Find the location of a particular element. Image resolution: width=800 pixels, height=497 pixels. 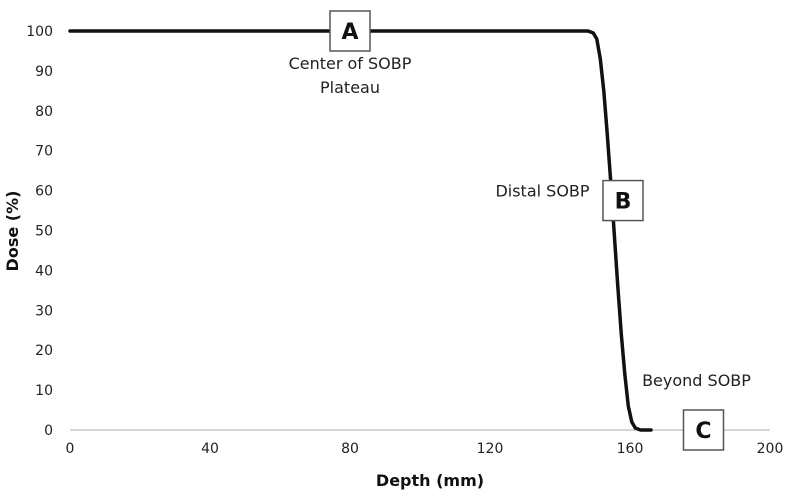

y-axis-title: Dose (%) is located at coordinates (12, 231).